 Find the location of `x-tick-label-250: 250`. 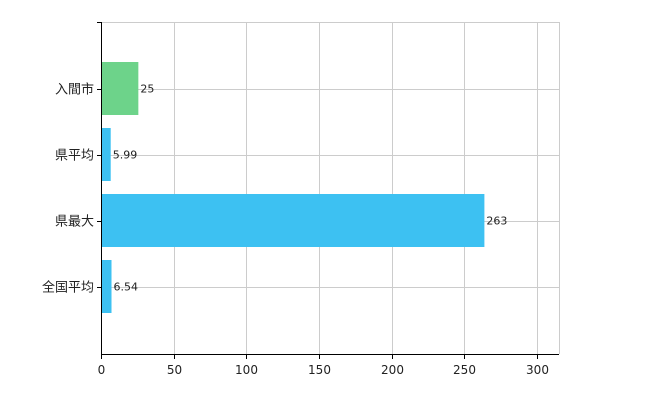

x-tick-label-250: 250 is located at coordinates (464, 370).